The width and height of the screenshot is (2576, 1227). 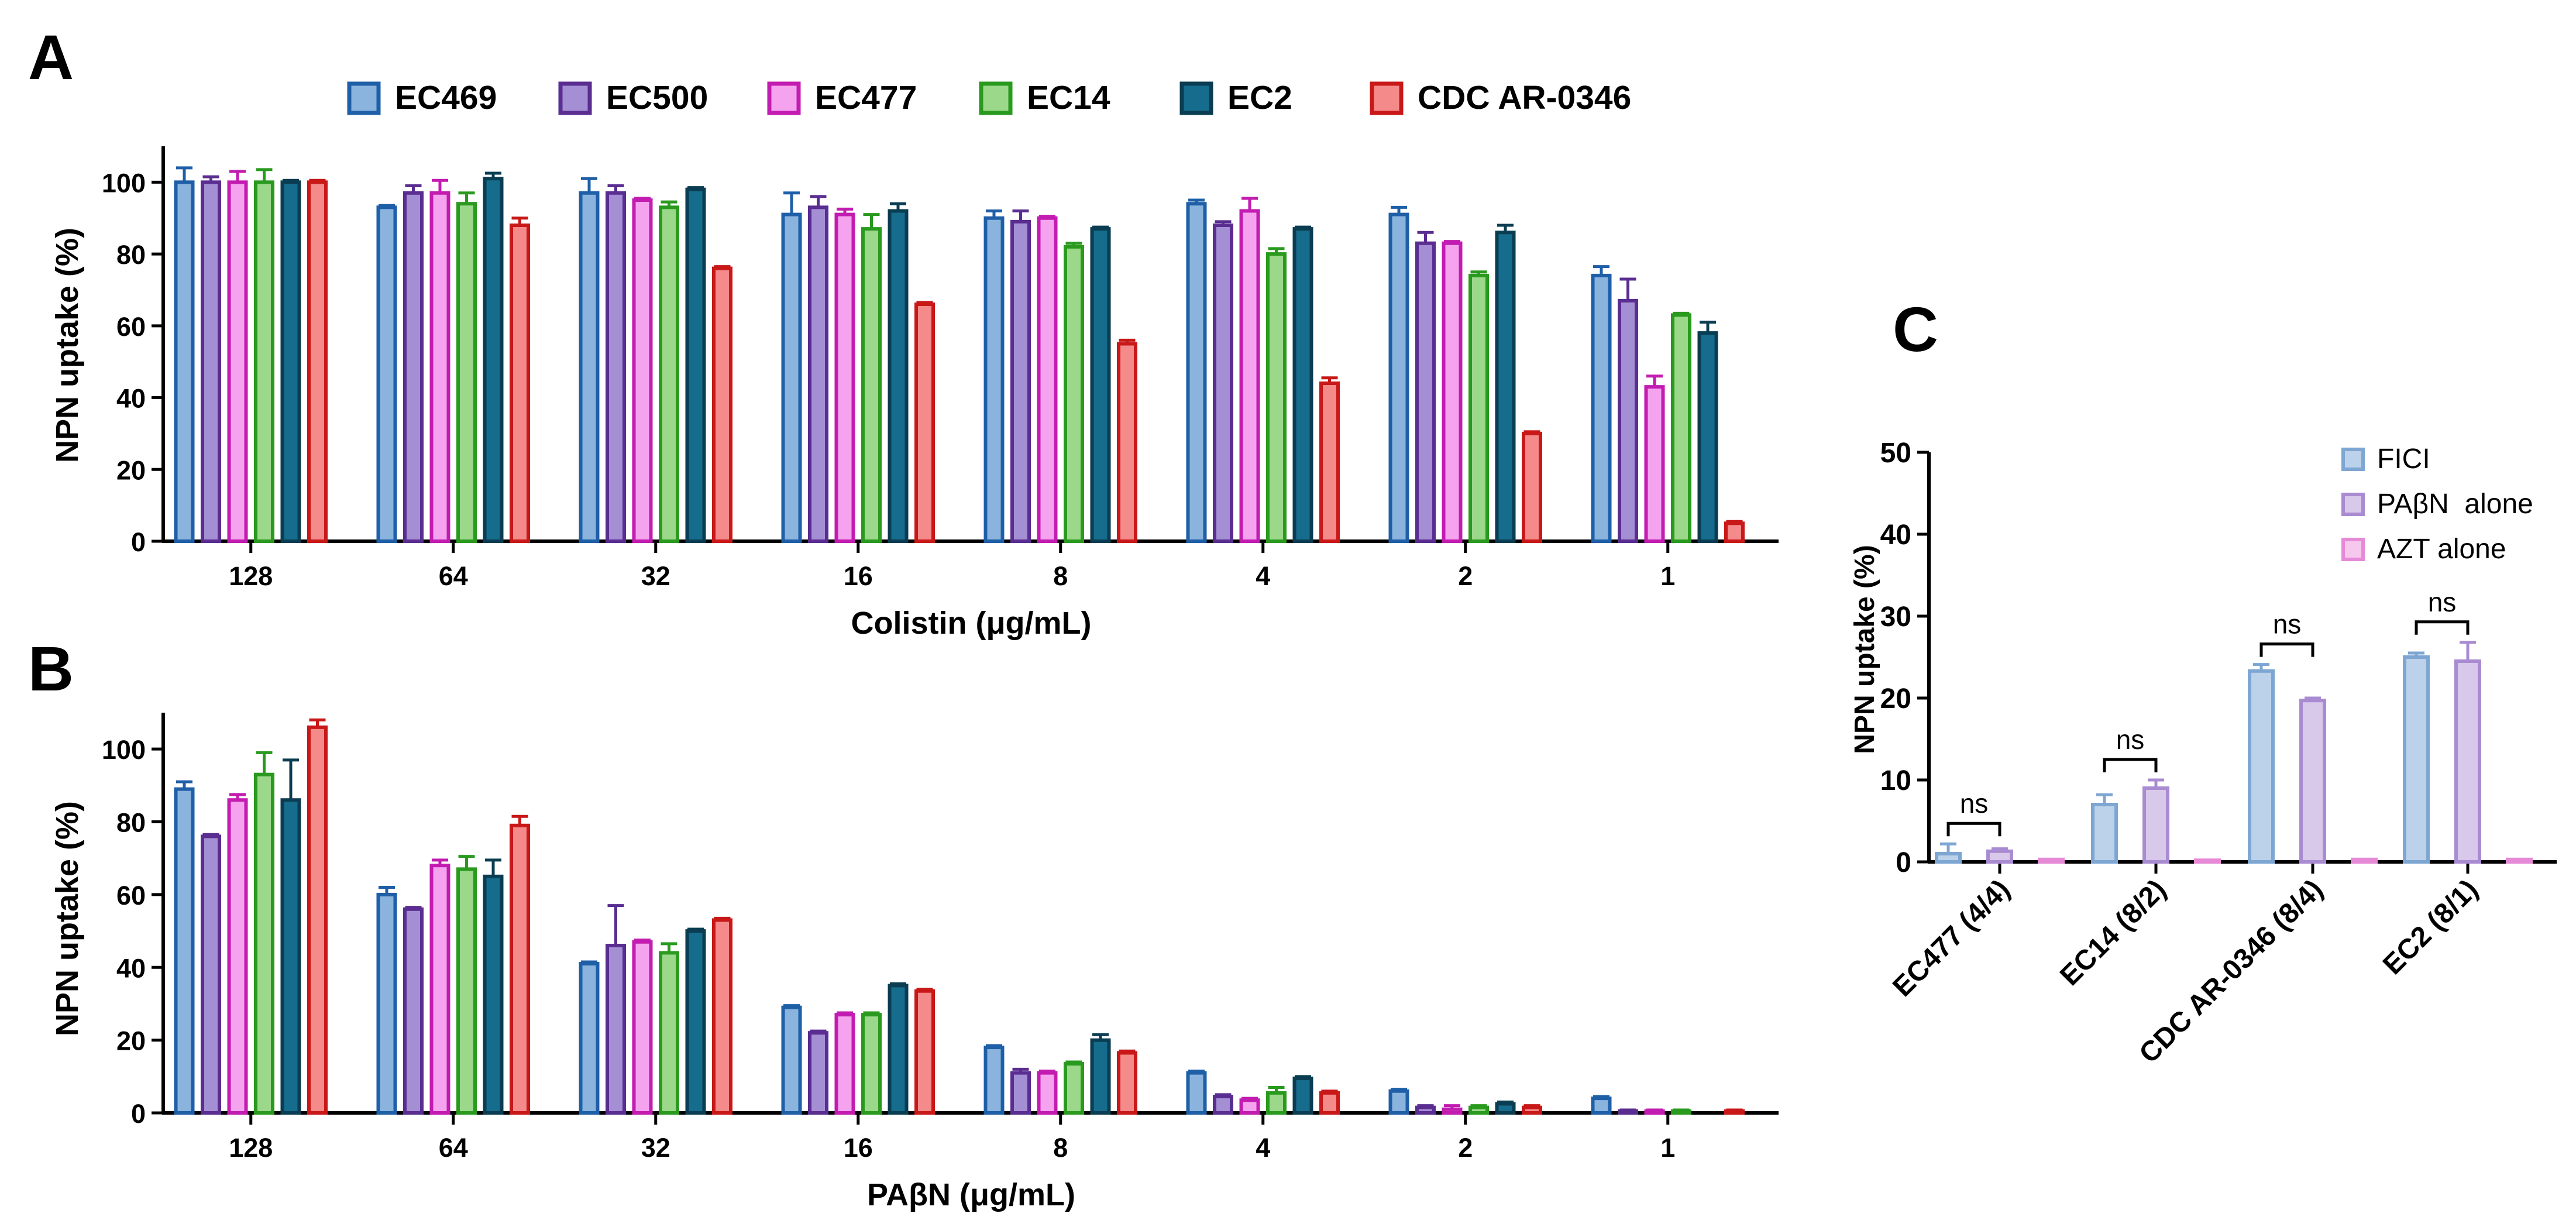 What do you see at coordinates (67, 345) in the screenshot?
I see `panel-a-ylabel: NPN uptake (%)` at bounding box center [67, 345].